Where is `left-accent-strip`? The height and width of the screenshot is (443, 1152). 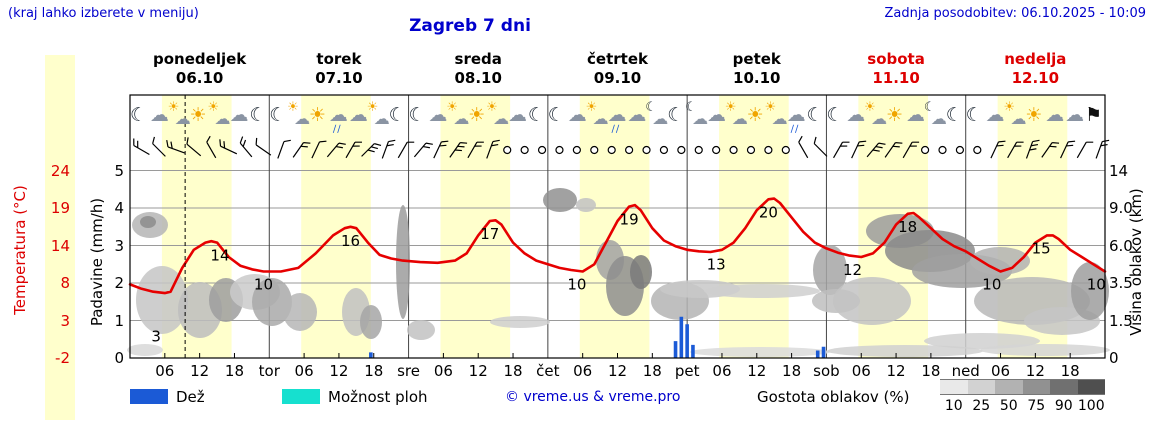
left-accent-strip is located at coordinates (60, 237).